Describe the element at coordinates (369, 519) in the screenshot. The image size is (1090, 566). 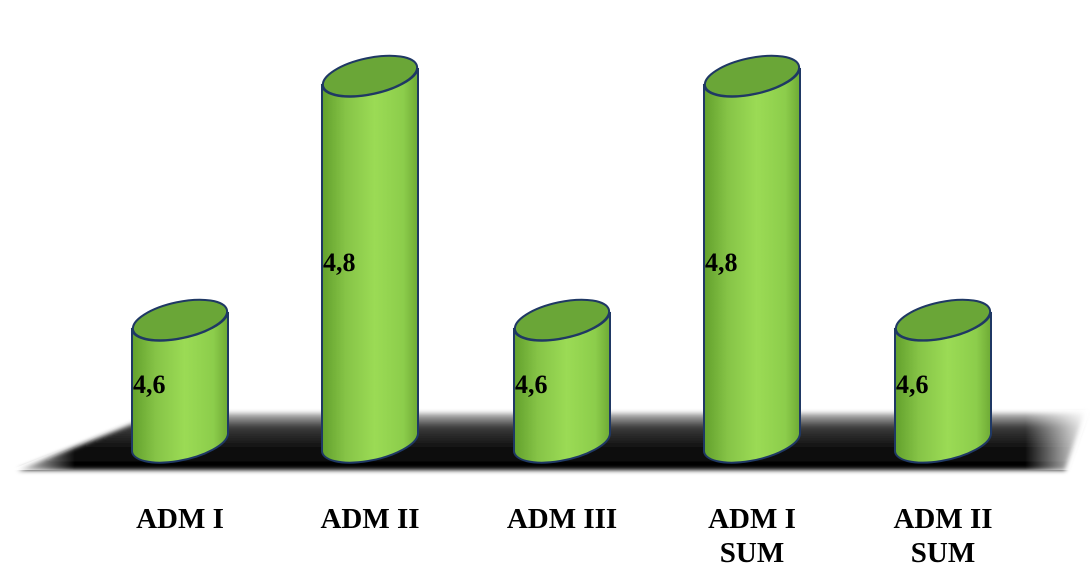
I see `category-label: ADM II` at that location.